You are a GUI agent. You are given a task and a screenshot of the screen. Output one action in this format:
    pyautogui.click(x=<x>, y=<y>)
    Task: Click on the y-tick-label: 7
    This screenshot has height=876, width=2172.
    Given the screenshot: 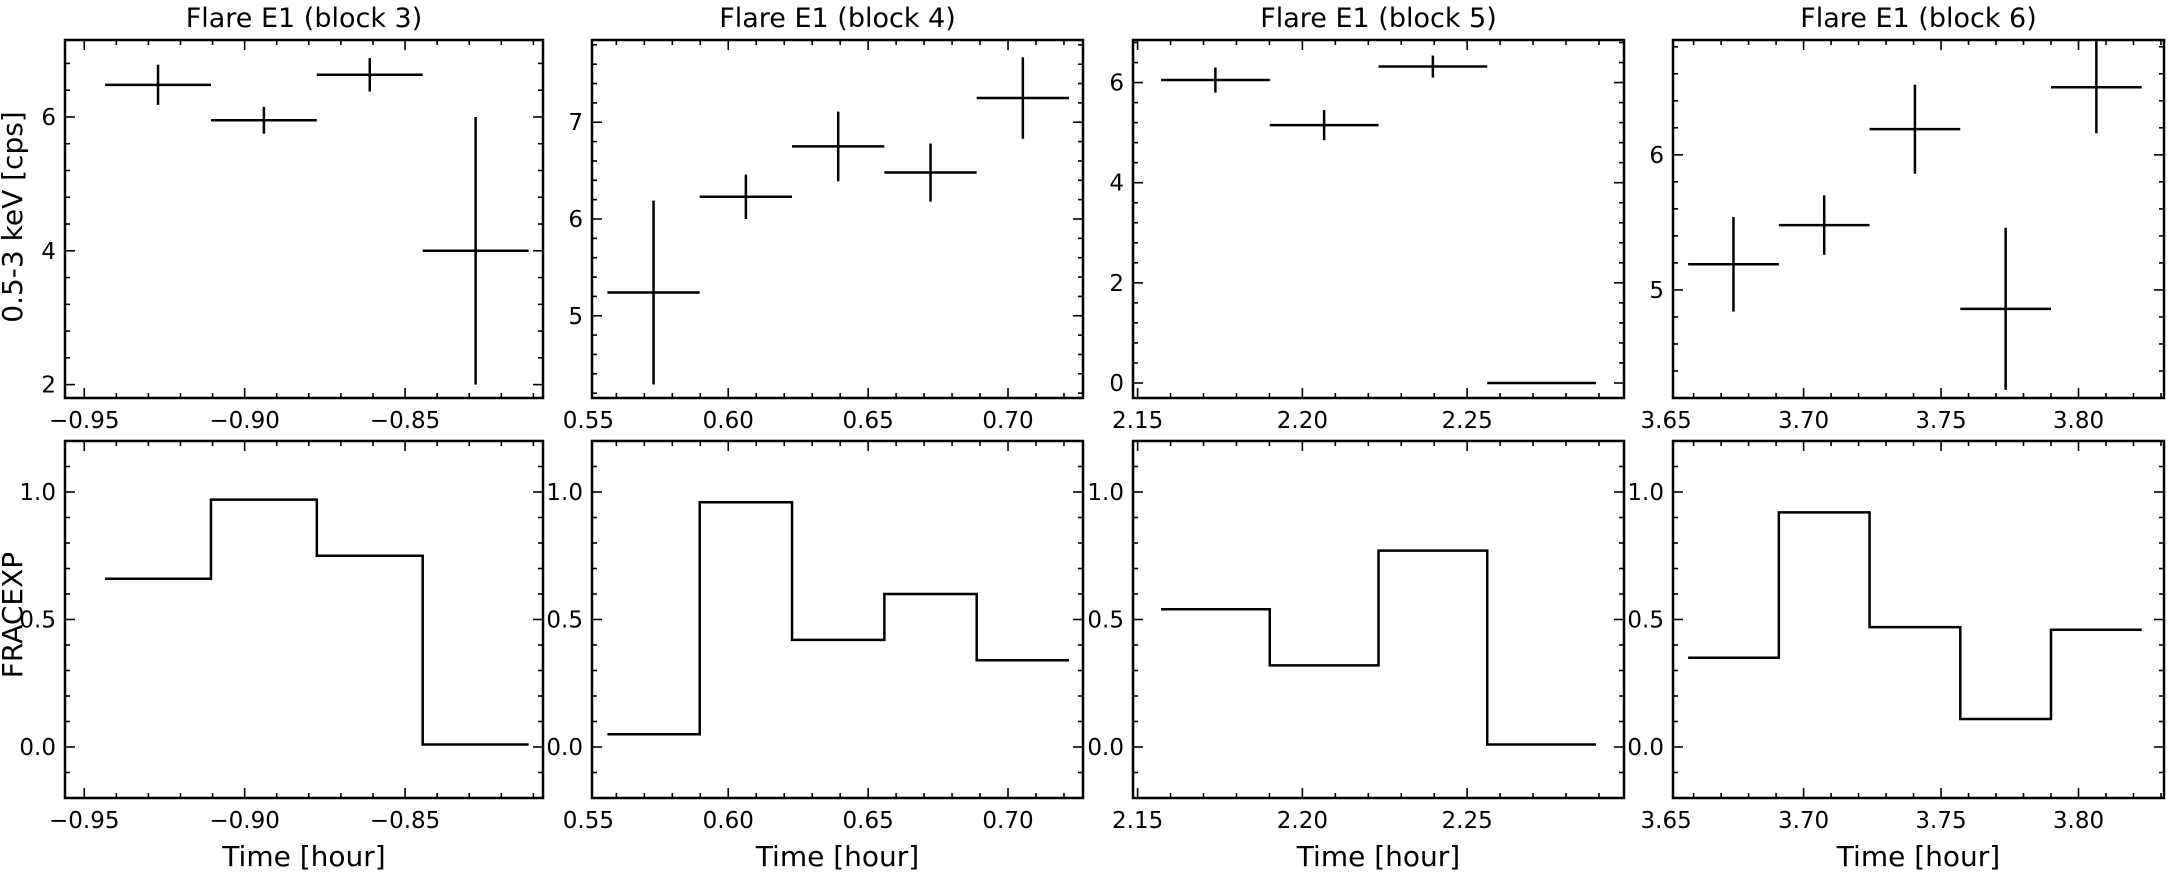 What is the action you would take?
    pyautogui.click(x=575, y=123)
    